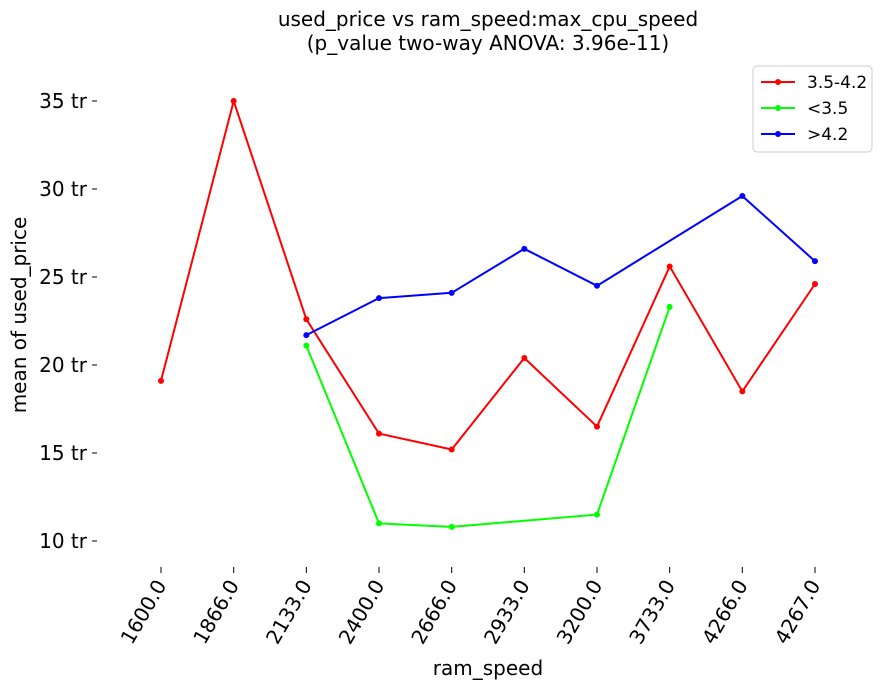 The height and width of the screenshot is (695, 889). What do you see at coordinates (144, 612) in the screenshot?
I see `x-tick-label: 1600.0` at bounding box center [144, 612].